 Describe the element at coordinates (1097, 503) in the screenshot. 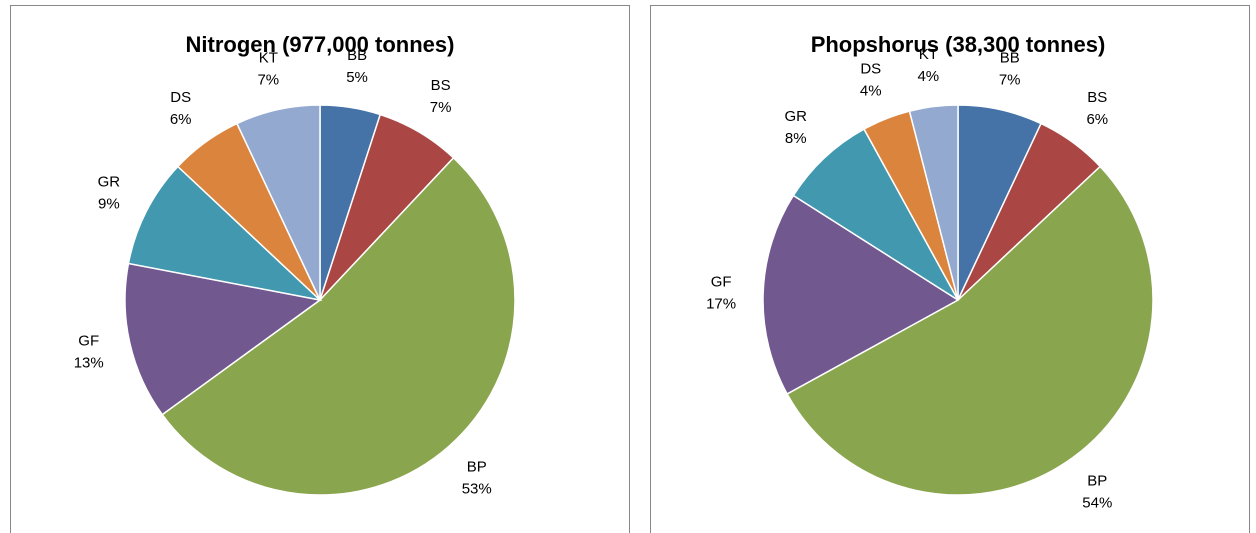

I see `slice-label-value: 54%` at that location.